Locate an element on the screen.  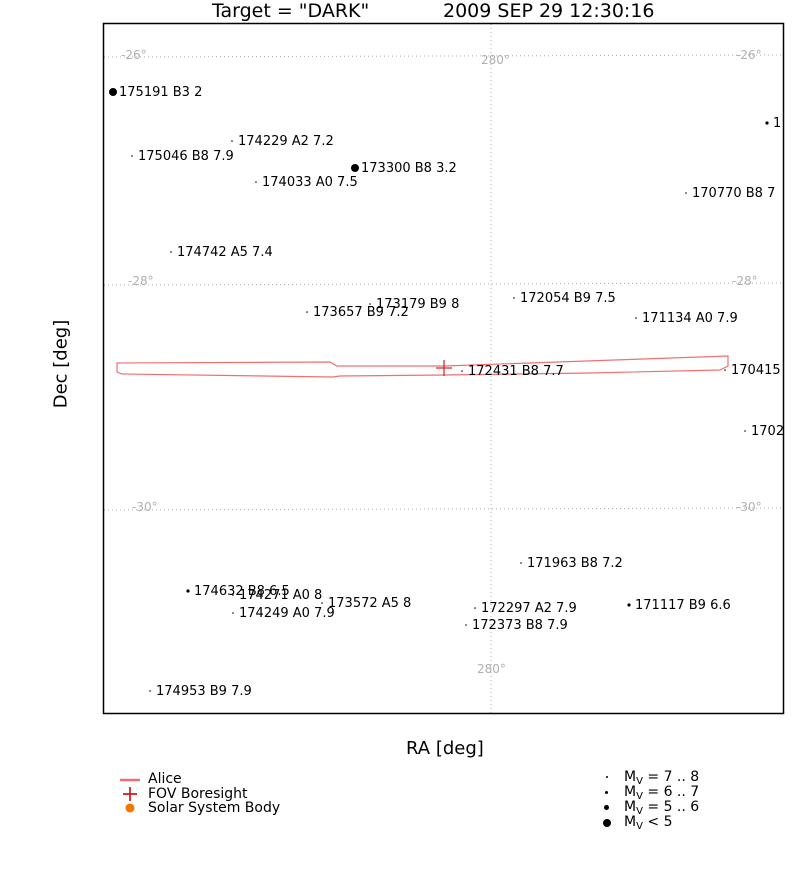
legend-item-boresight: FOV Boresight is located at coordinates (200, 793).